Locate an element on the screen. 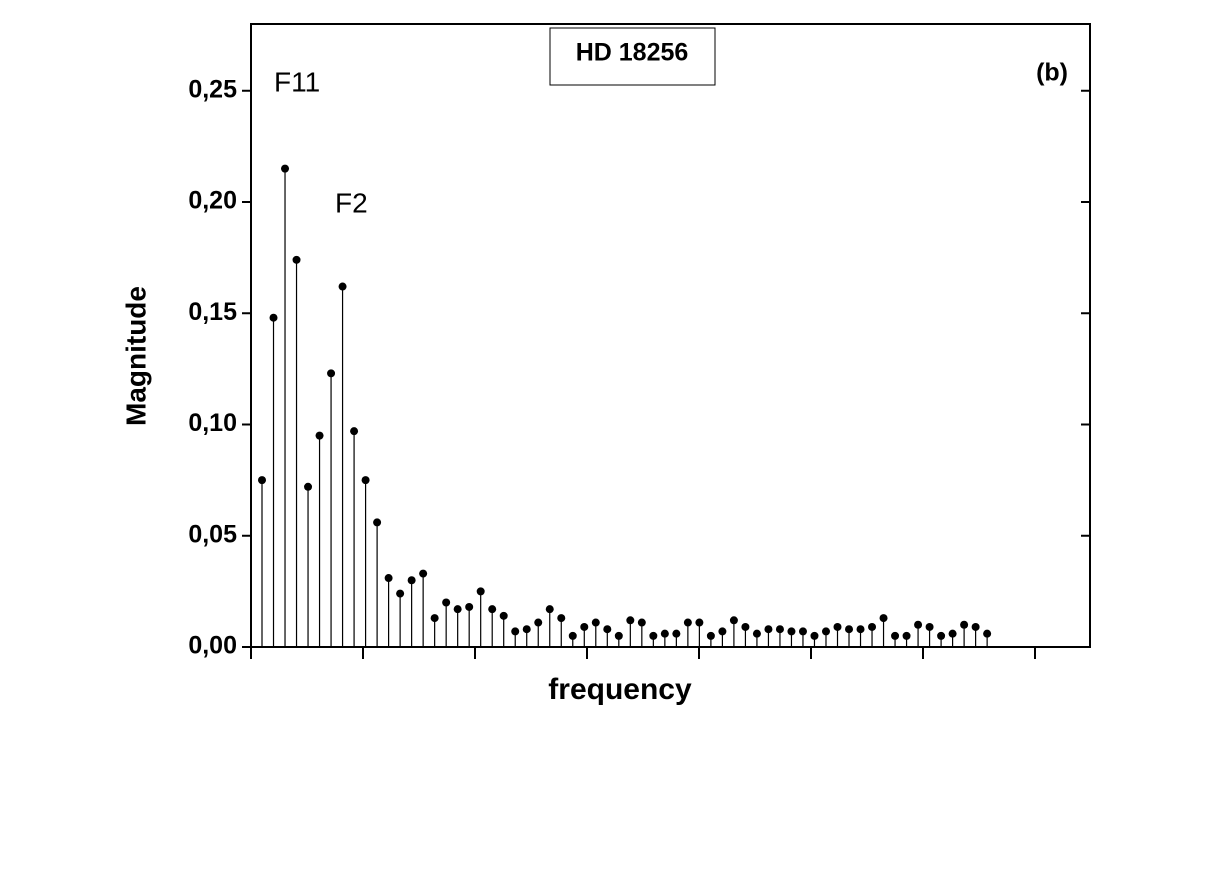  x-axis-label: frequency is located at coordinates (620, 689).